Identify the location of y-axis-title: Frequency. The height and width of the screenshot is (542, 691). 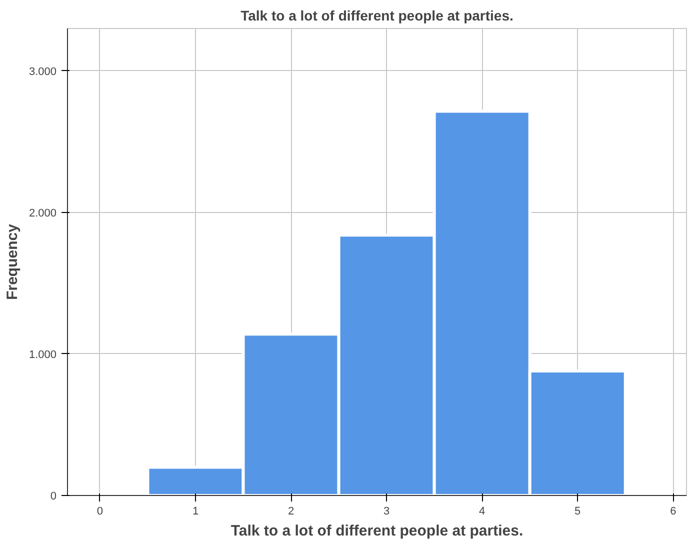
(12, 261).